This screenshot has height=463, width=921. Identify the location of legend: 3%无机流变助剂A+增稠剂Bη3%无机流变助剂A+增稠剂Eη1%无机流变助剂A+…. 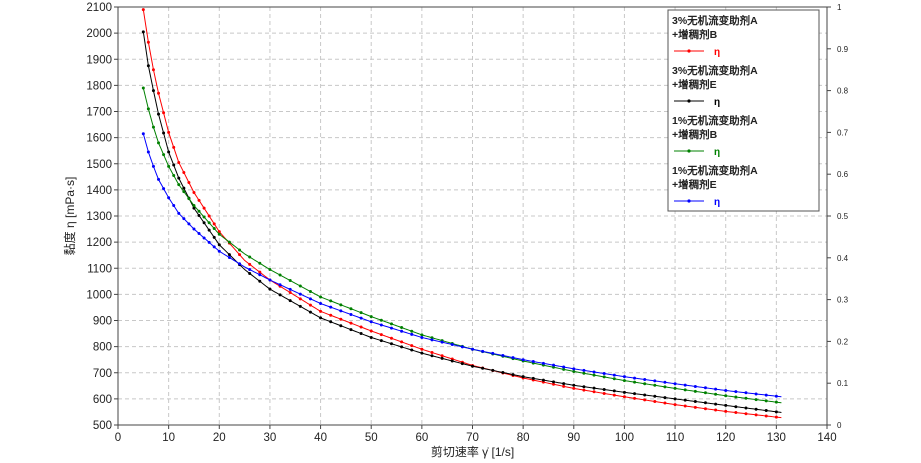
(743, 110).